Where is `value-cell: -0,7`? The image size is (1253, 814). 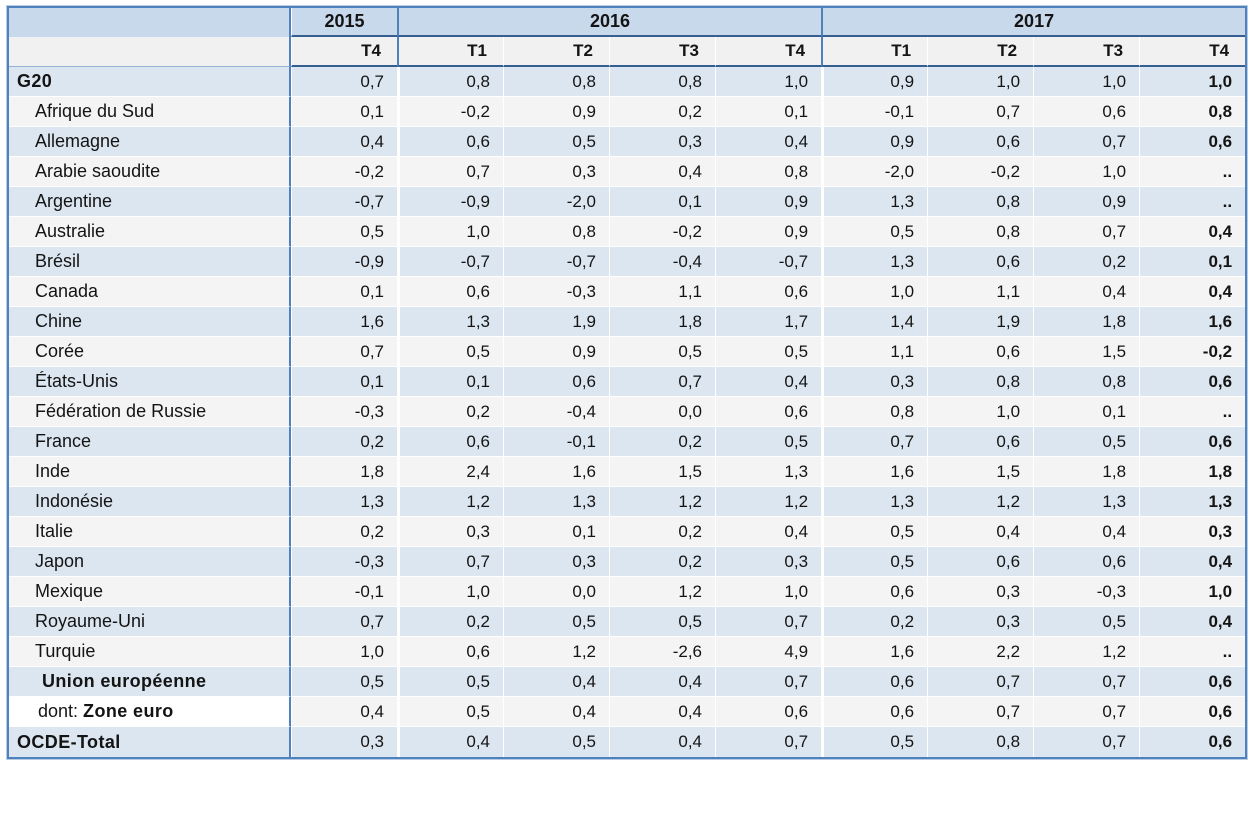
value-cell: -0,7 is located at coordinates (344, 202).